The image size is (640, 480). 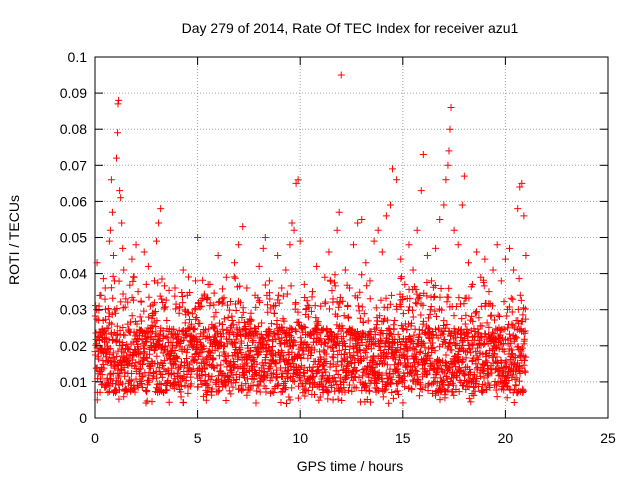 I want to click on x-tick-label: 5, so click(x=198, y=438).